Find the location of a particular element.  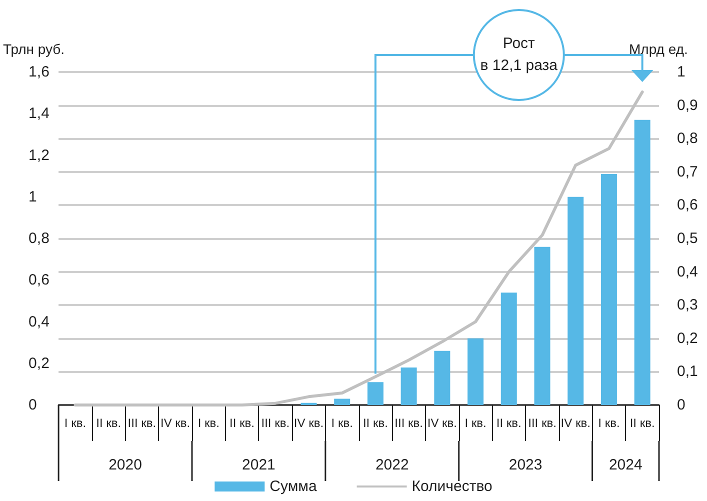

y-tick-label: 0,2 is located at coordinates (39, 363).